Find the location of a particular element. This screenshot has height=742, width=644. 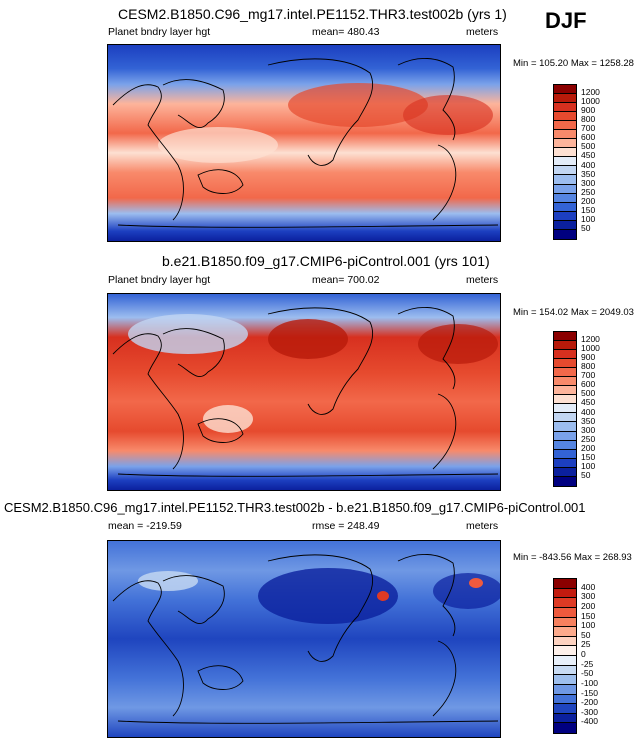

panel-3-coastlines is located at coordinates (305, 639).